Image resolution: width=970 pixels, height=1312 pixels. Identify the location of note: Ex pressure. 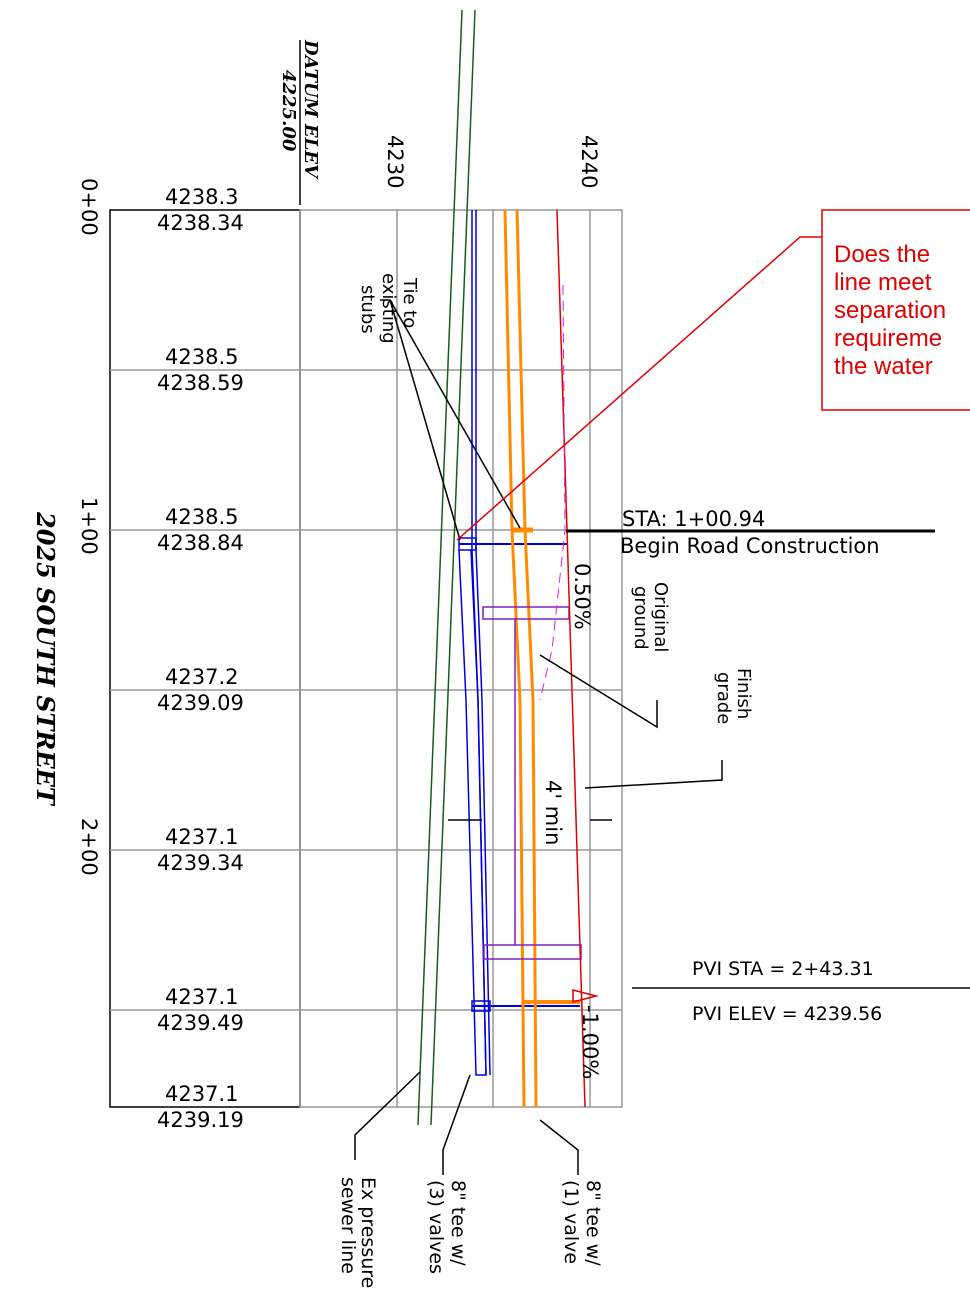
(368, 1232).